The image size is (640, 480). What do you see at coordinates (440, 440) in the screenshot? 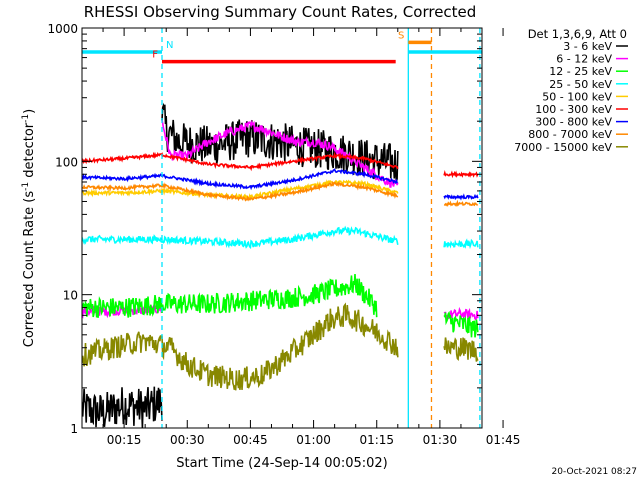
I see `x-tick-label-5: 01:30` at bounding box center [440, 440].